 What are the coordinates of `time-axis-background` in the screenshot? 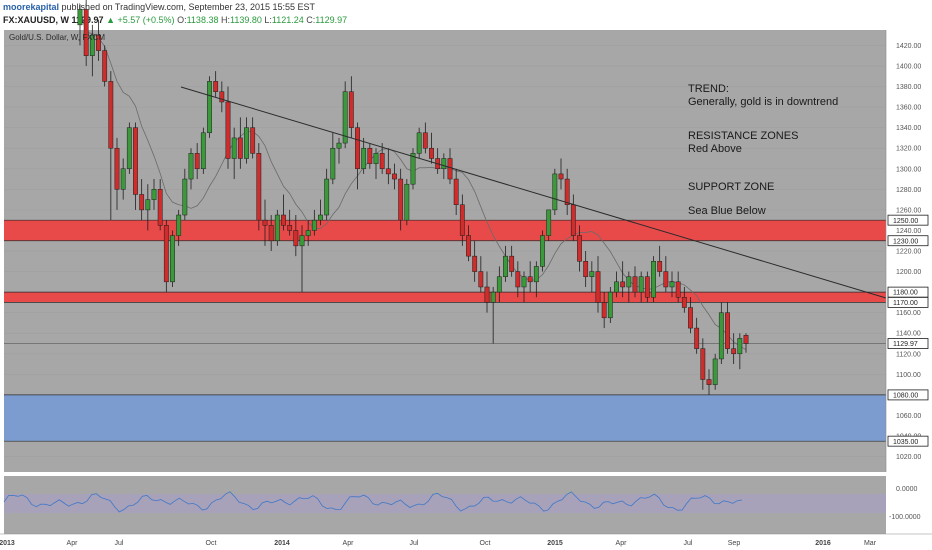 It's located at (466, 542).